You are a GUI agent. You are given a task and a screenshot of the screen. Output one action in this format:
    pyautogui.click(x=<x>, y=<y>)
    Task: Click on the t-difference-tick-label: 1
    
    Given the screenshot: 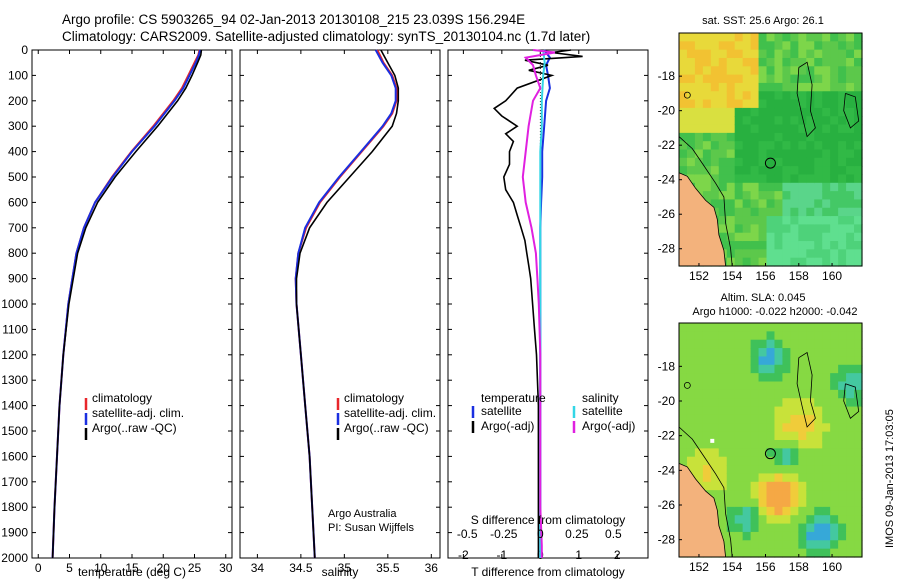 What is the action you would take?
    pyautogui.click(x=578, y=555)
    